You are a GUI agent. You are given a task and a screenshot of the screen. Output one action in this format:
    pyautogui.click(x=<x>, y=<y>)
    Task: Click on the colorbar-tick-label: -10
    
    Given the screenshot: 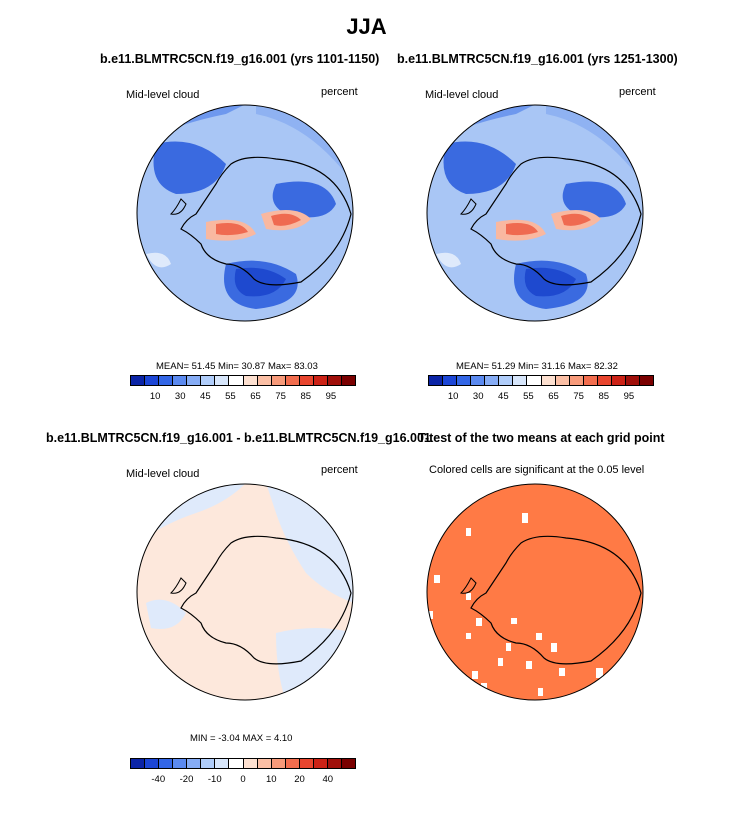 What is the action you would take?
    pyautogui.click(x=214, y=779)
    